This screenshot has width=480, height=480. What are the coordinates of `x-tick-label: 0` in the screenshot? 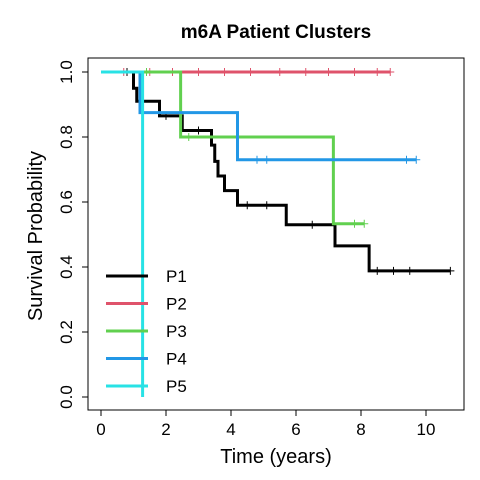 It's located at (100, 429).